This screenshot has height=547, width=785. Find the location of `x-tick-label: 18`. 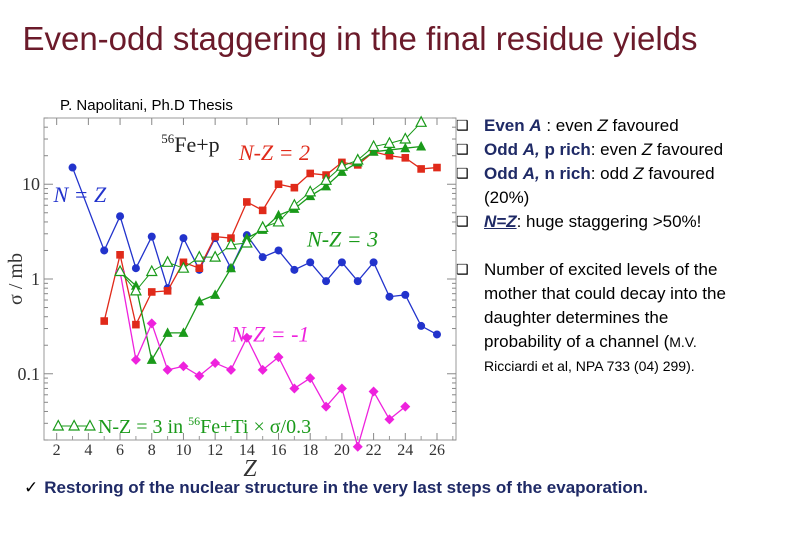

x-tick-label: 18 is located at coordinates (310, 450).